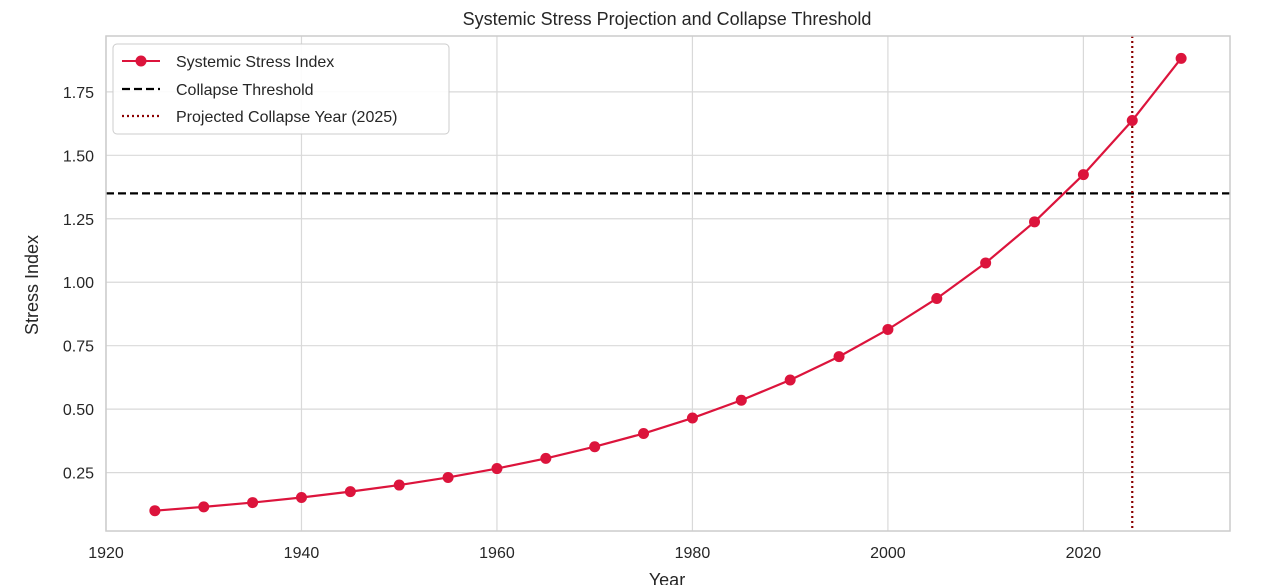 This screenshot has height=585, width=1271. I want to click on x-tick-label: 1920, so click(106, 553).